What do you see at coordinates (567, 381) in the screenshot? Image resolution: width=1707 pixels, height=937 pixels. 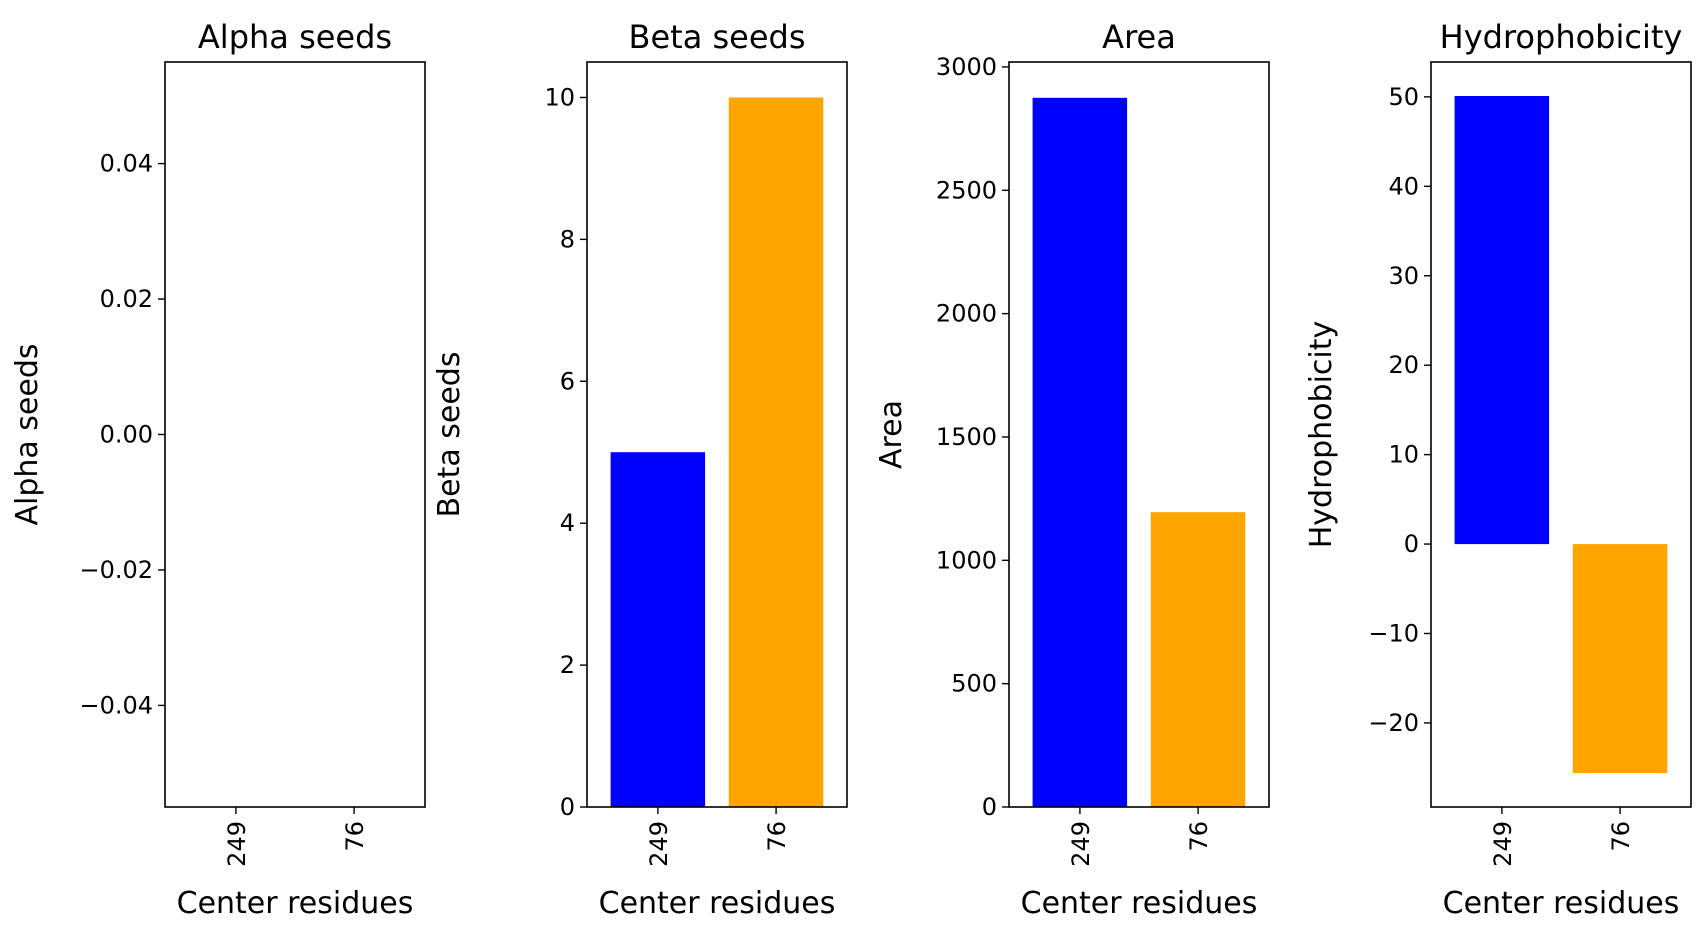 I see `y-tick-label: 6` at bounding box center [567, 381].